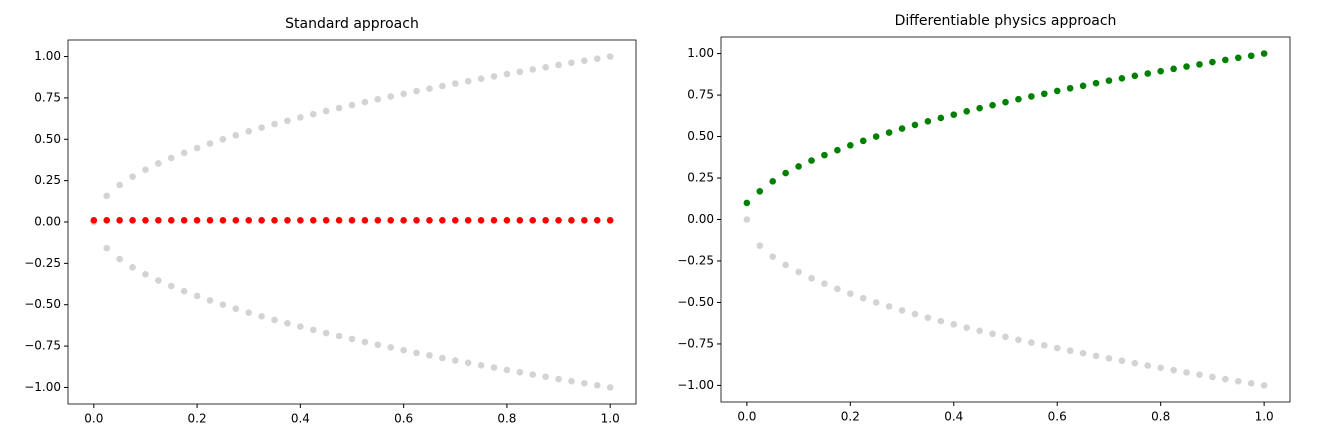 The image size is (1330, 440). I want to click on x-tick-label: 0.0, so click(746, 417).